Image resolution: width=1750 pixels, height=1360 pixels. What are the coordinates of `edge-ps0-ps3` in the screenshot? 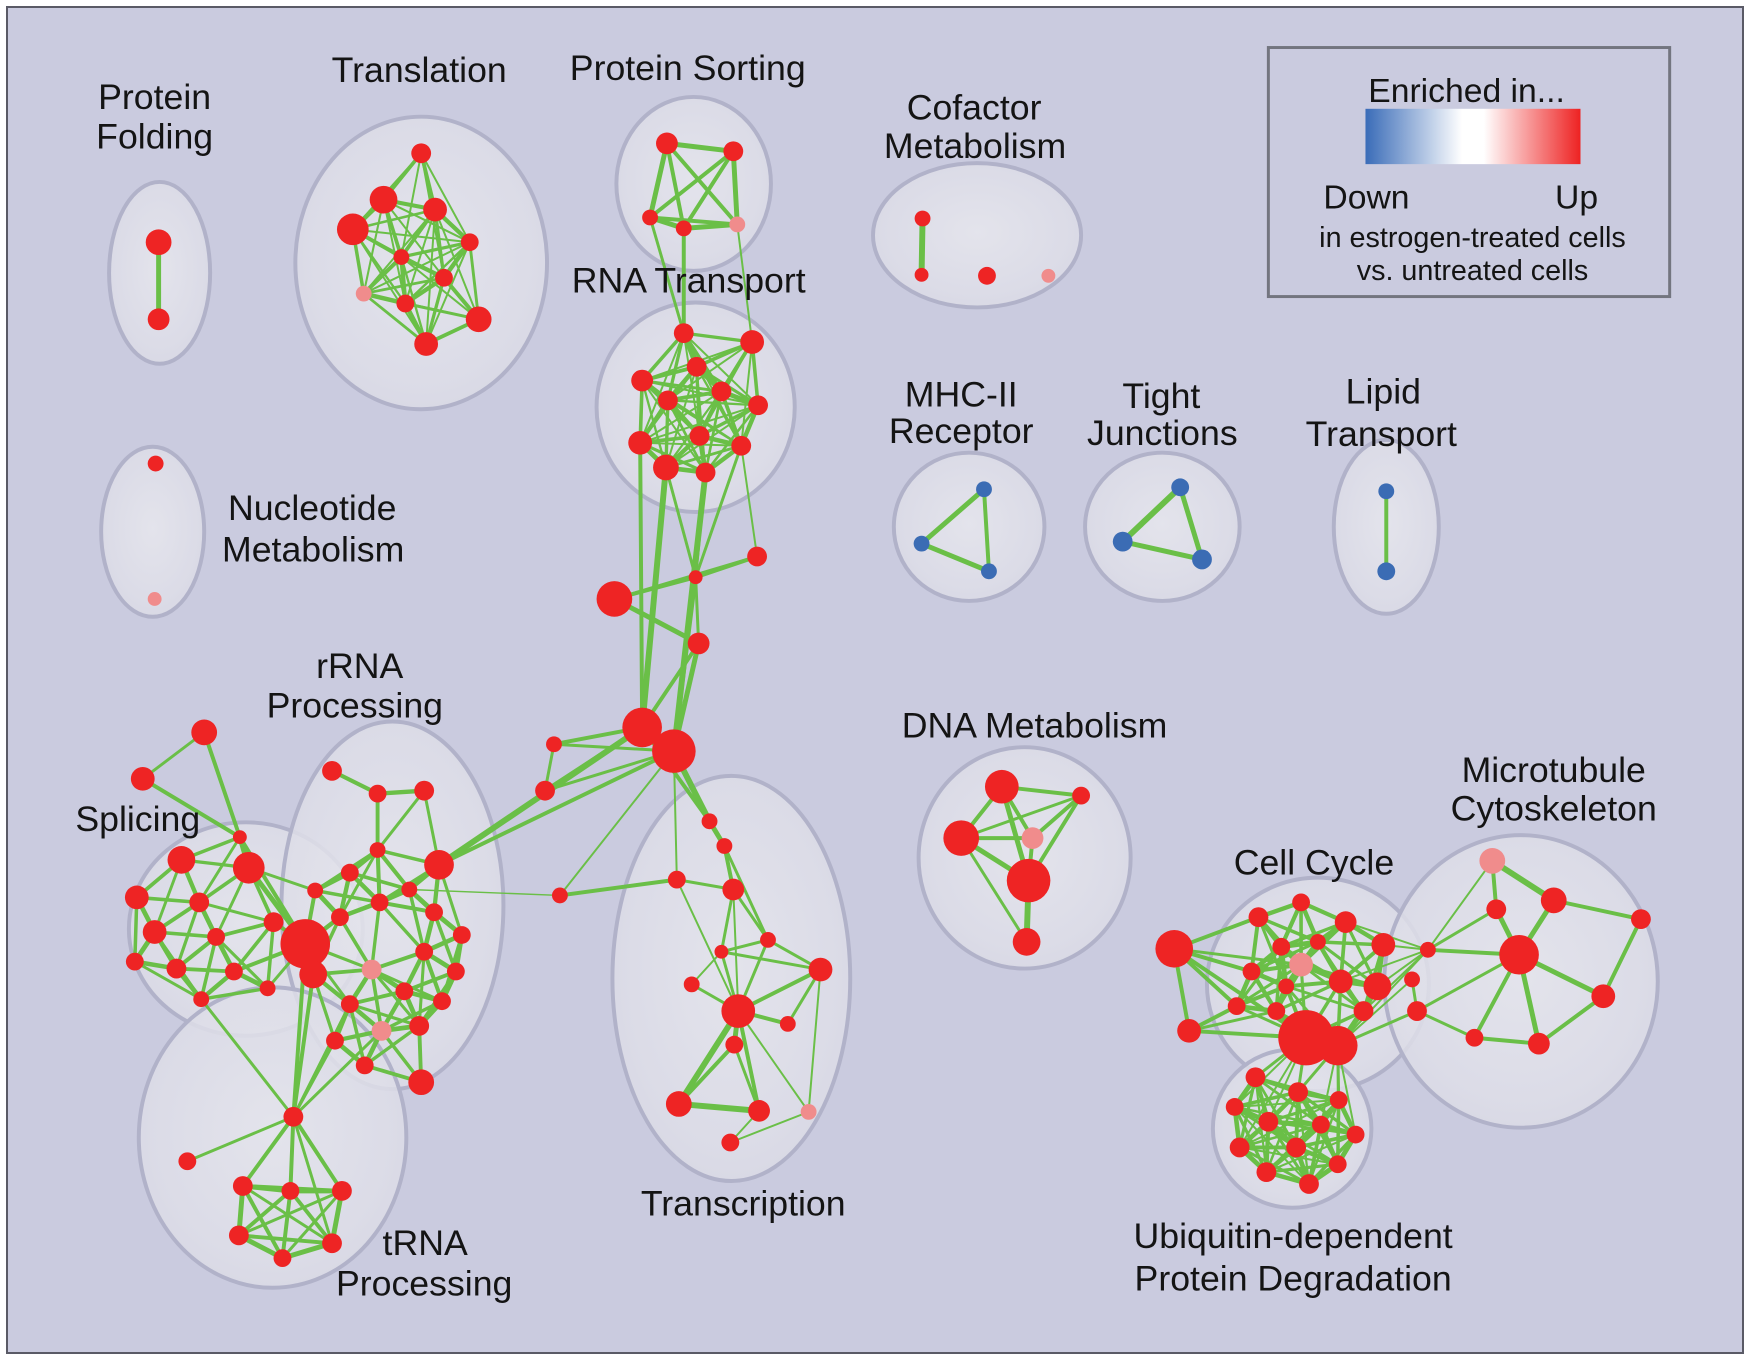 It's located at (675, 186).